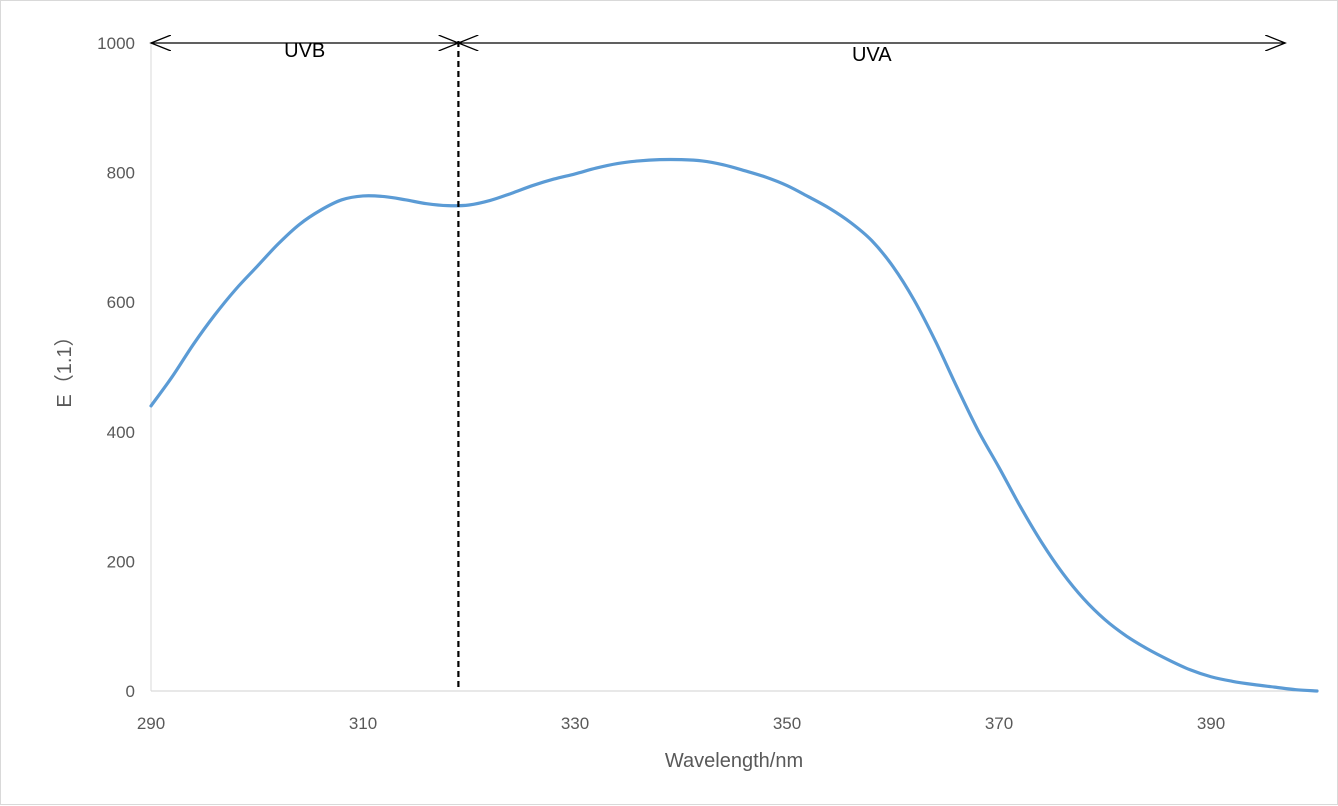  I want to click on x-tick-labels: 290 310 330 350 370 390, so click(681, 723).